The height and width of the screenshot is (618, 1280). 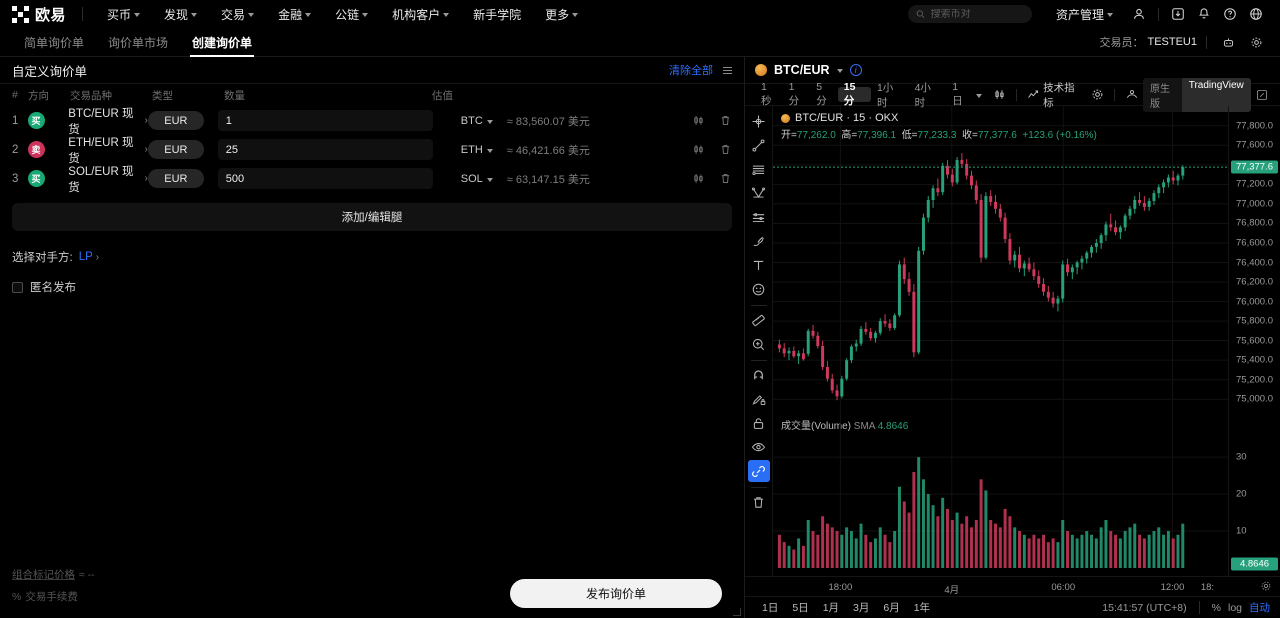 I want to click on globe-icon, so click(x=1256, y=14).